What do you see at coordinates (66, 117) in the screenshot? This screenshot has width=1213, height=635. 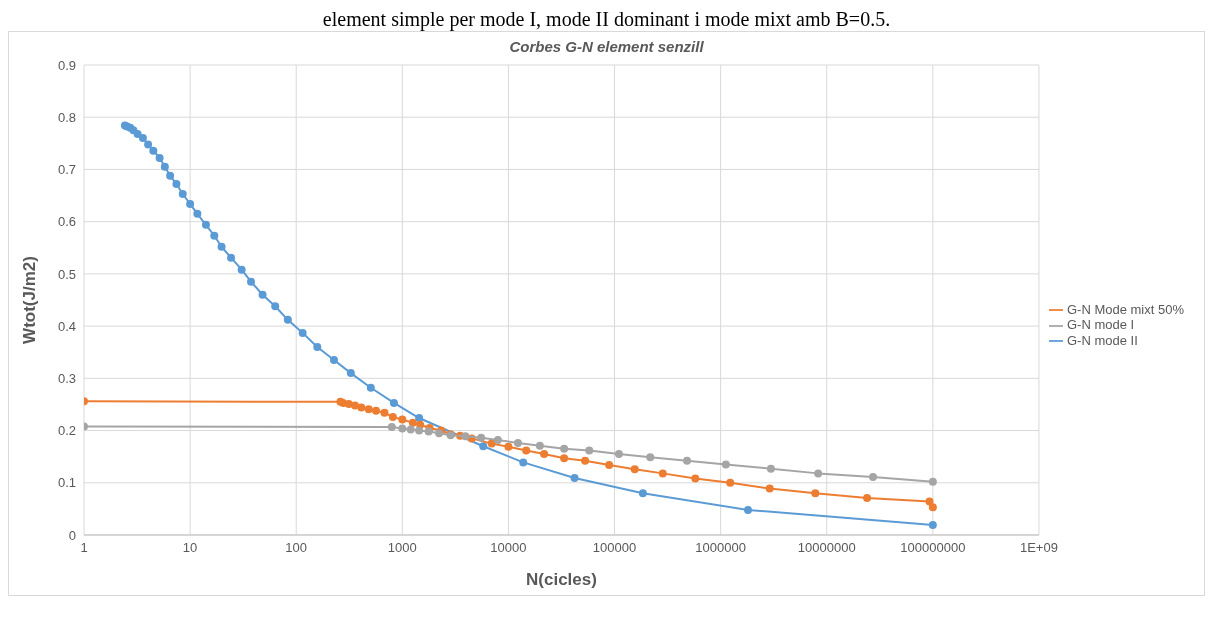 I see `y-tick-label: 0.8` at bounding box center [66, 117].